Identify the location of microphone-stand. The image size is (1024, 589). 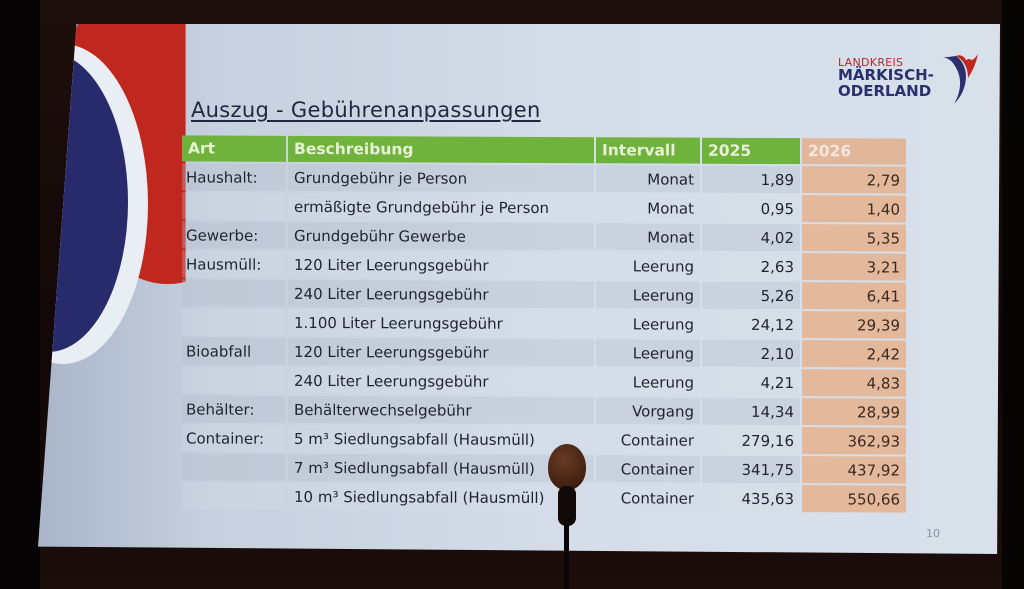
(566, 554).